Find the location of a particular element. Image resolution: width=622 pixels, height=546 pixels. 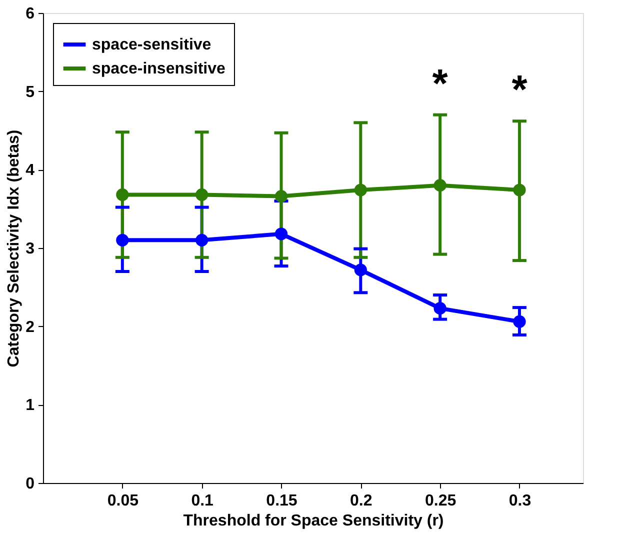

y-tick-label: 6 is located at coordinates (30, 14).